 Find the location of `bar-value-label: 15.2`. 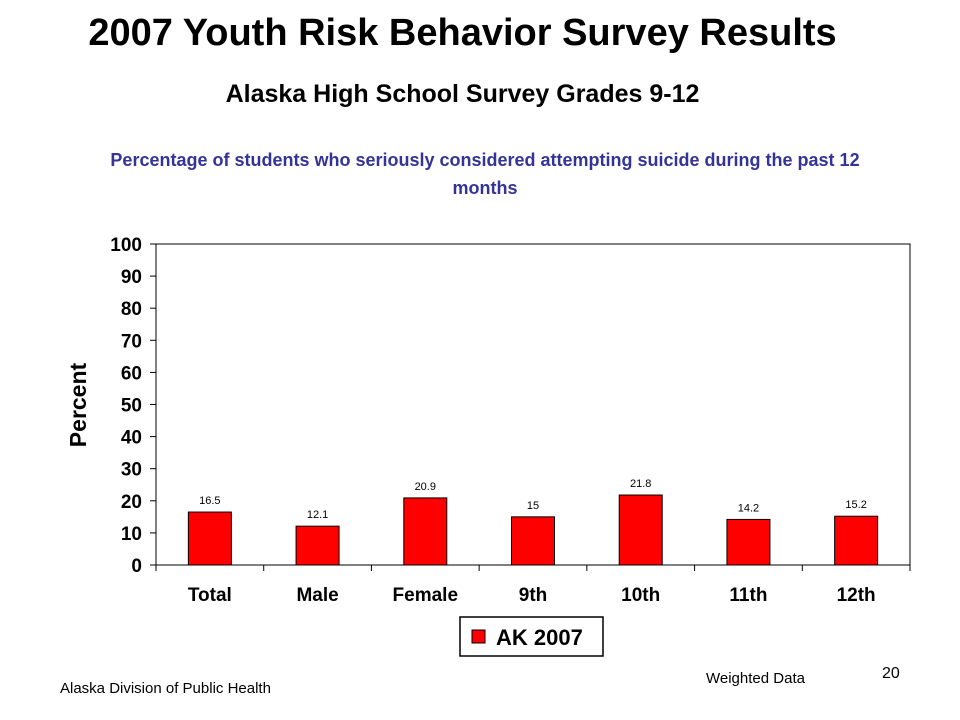

bar-value-label: 15.2 is located at coordinates (855, 505).